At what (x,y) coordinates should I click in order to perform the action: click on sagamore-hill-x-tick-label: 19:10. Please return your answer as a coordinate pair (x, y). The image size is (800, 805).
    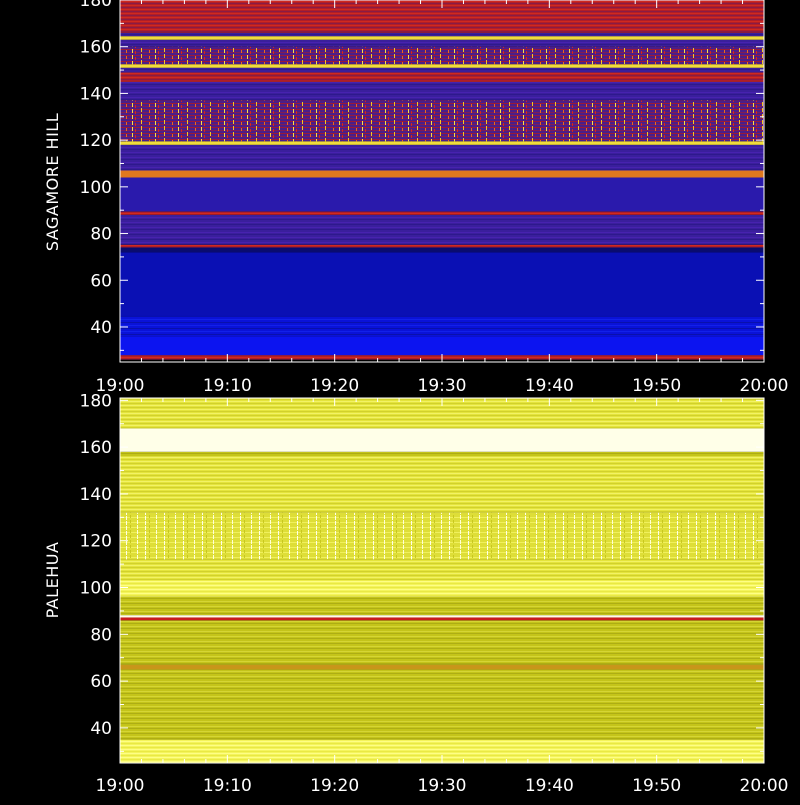
    Looking at the image, I should click on (227, 386).